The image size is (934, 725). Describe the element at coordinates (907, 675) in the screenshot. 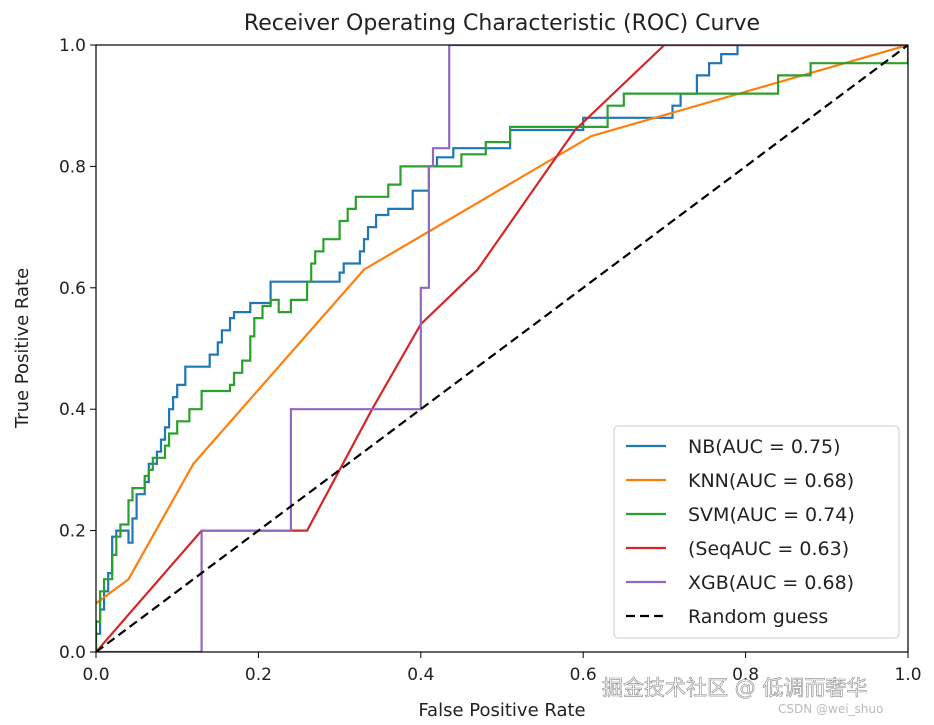

I see `x-tick-label: 1.0` at that location.